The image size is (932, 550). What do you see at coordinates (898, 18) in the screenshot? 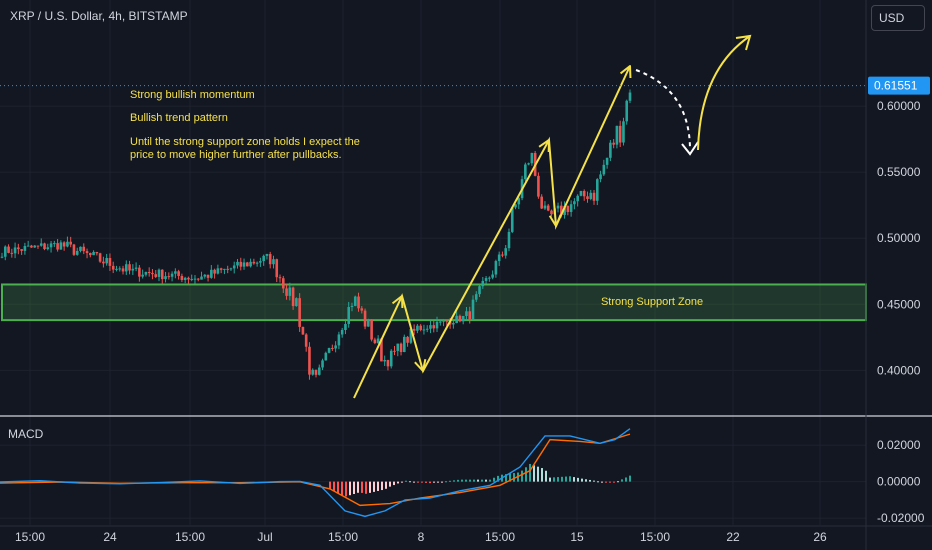
I see `currency-button: USD` at bounding box center [898, 18].